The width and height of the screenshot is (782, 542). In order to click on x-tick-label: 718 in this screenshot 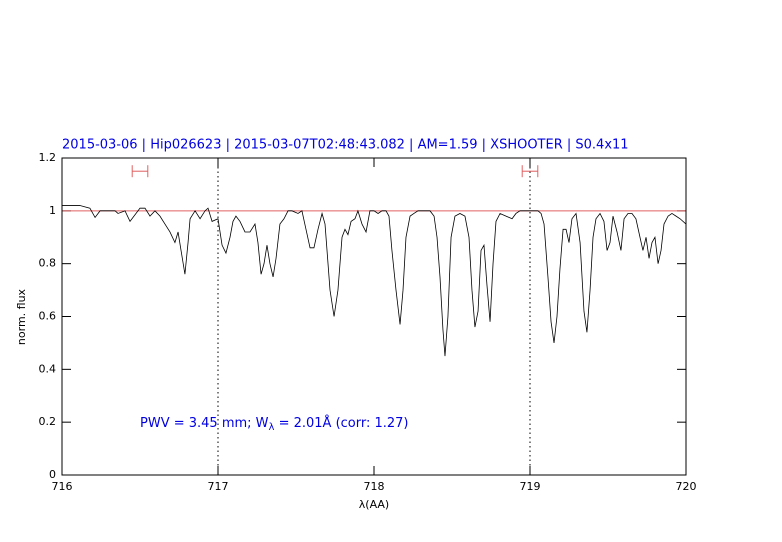, I will do `click(374, 486)`.